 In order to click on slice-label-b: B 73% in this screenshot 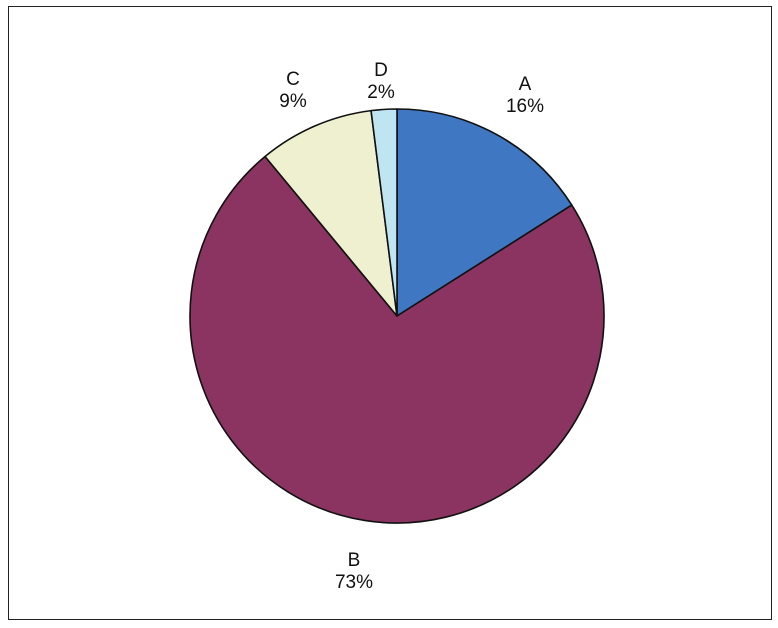, I will do `click(354, 571)`.